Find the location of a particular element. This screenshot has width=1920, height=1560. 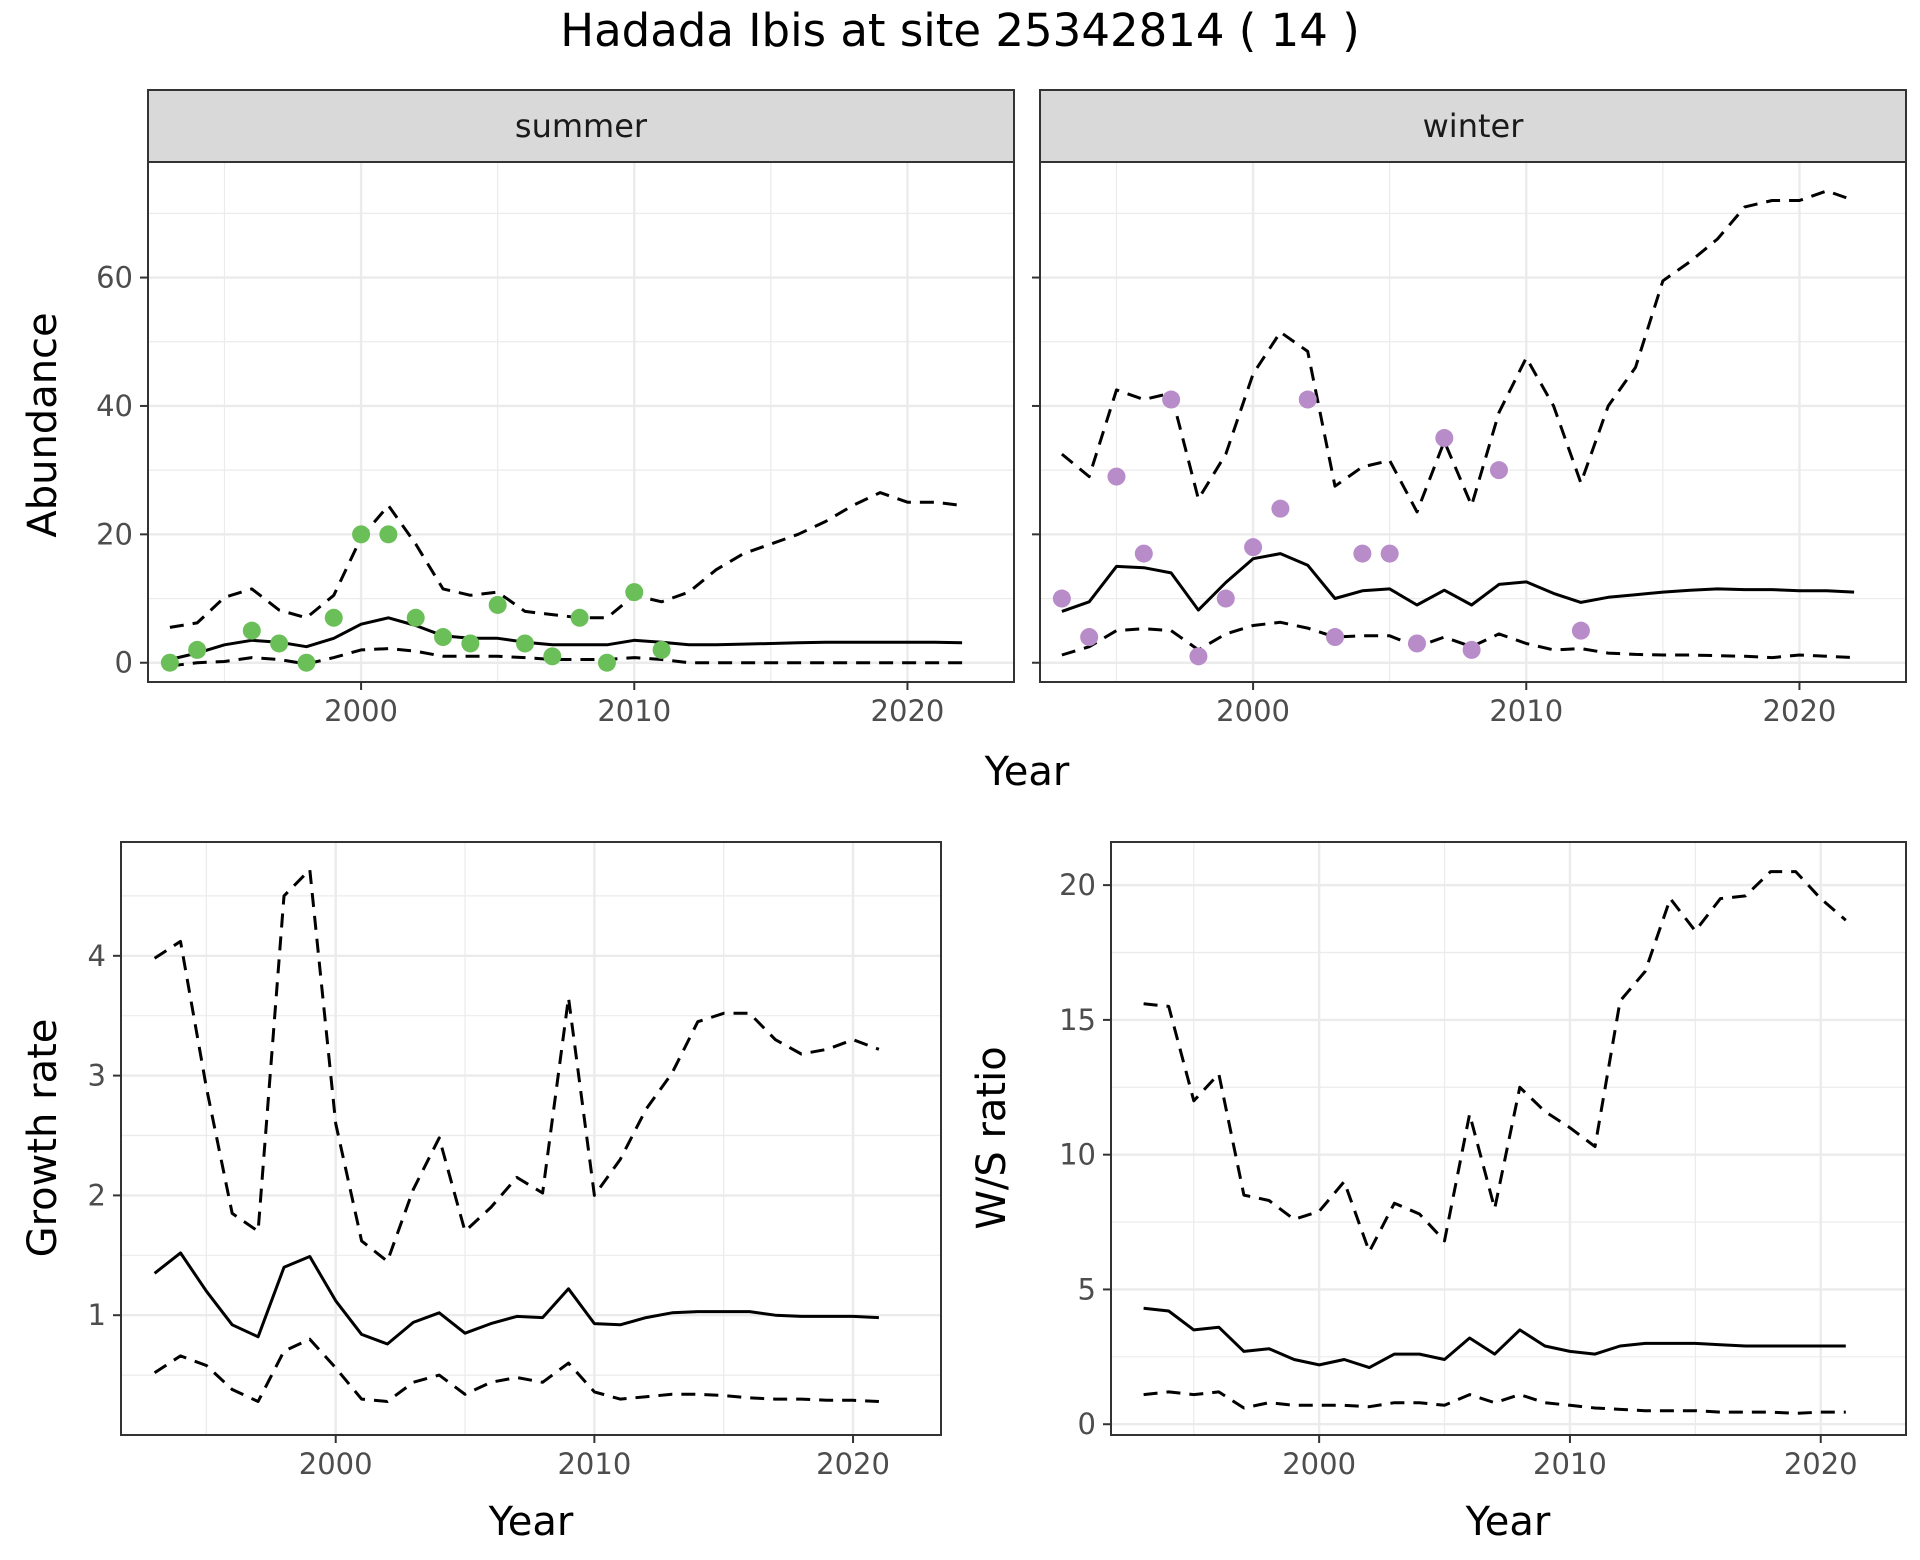

y-tick-label: 60 is located at coordinates (114, 278).